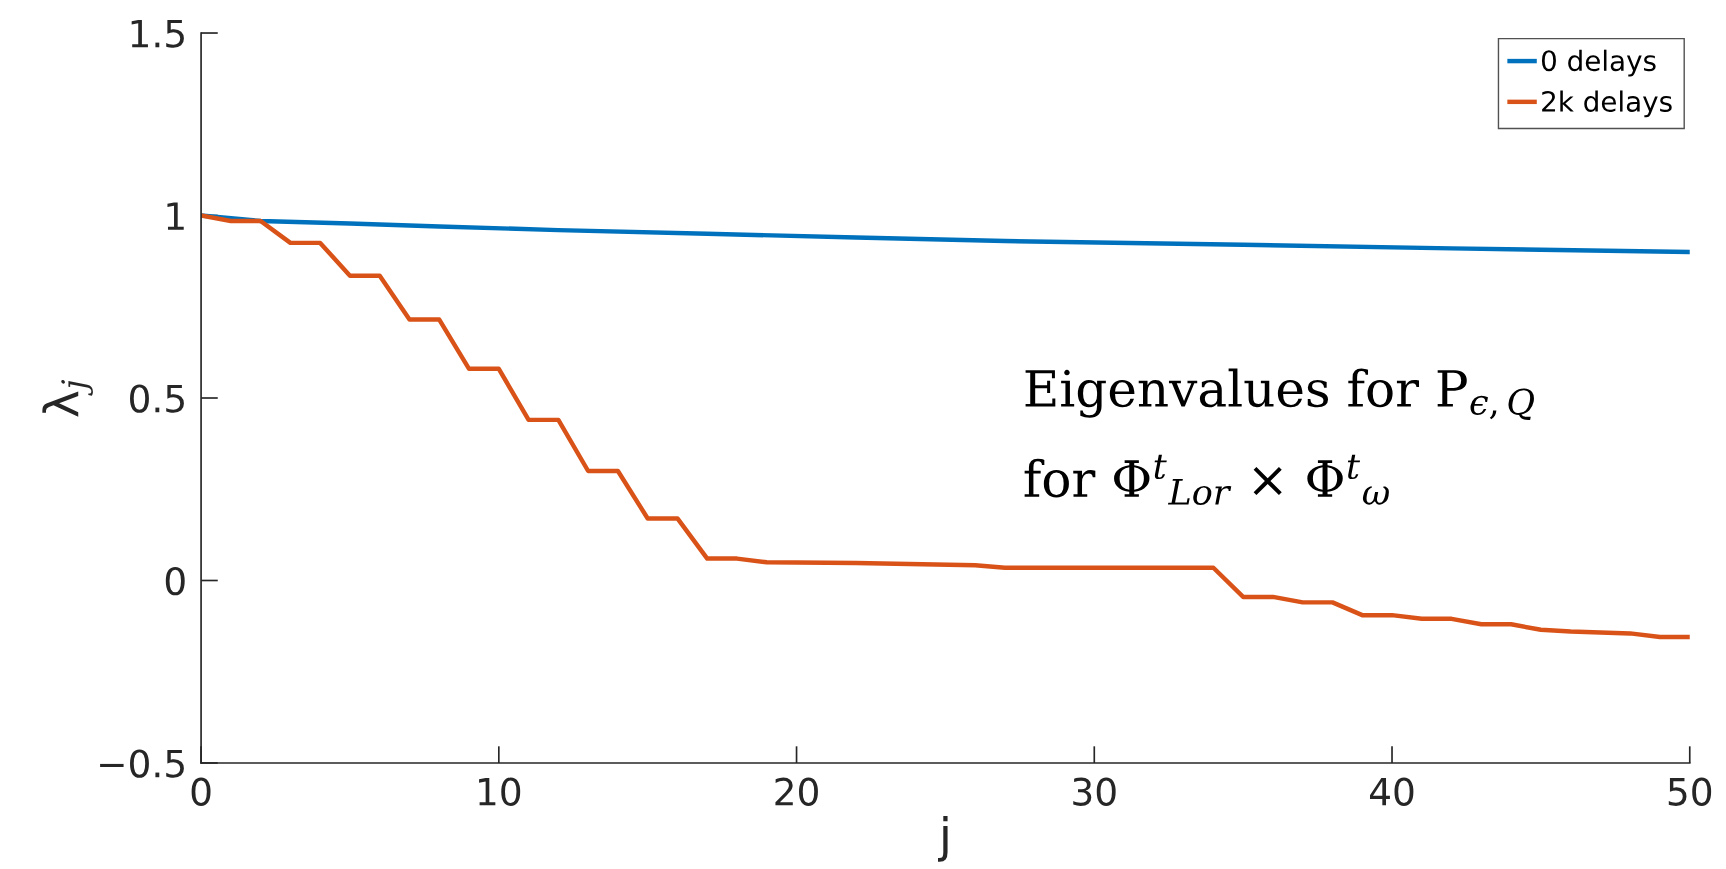  Describe the element at coordinates (945, 234) in the screenshot. I see `line-series` at that location.